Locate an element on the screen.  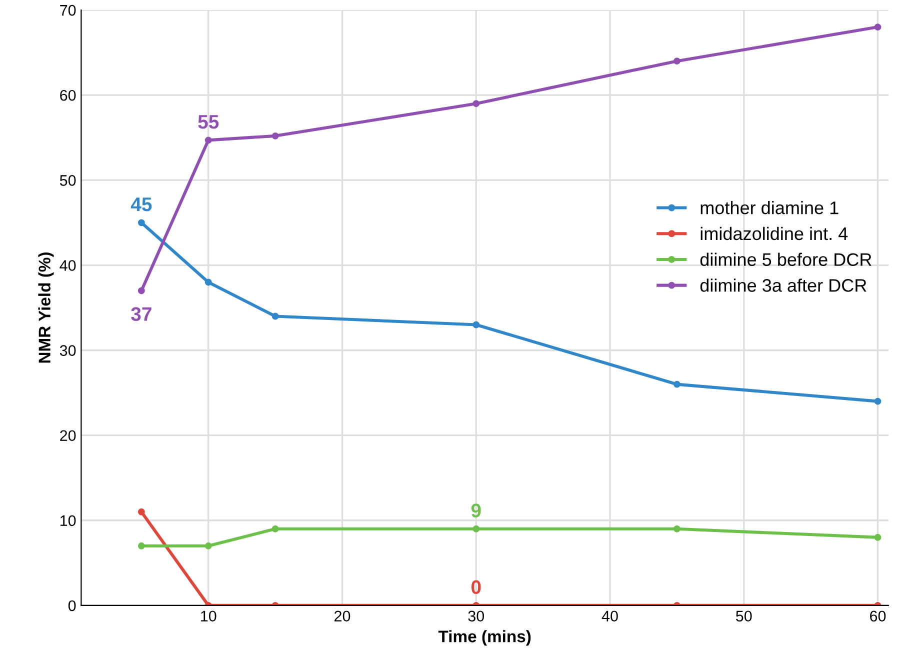
x-tick-label: 10 is located at coordinates (208, 616).